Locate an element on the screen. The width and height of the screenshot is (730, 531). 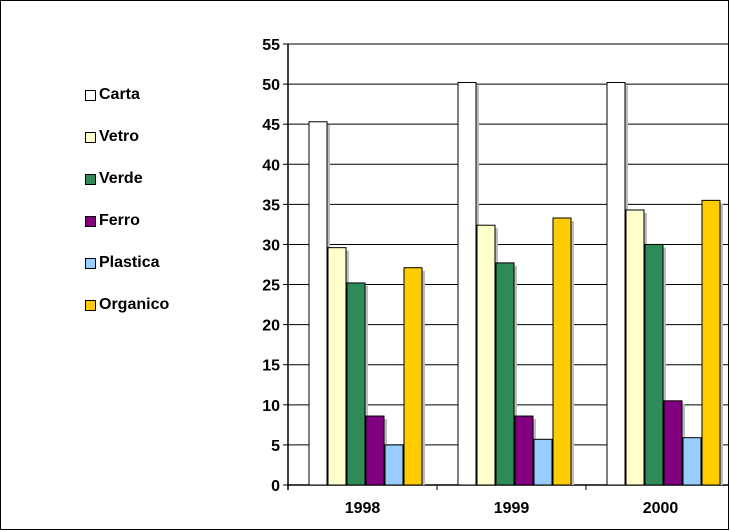
bar-carta-2000 is located at coordinates (616, 283).